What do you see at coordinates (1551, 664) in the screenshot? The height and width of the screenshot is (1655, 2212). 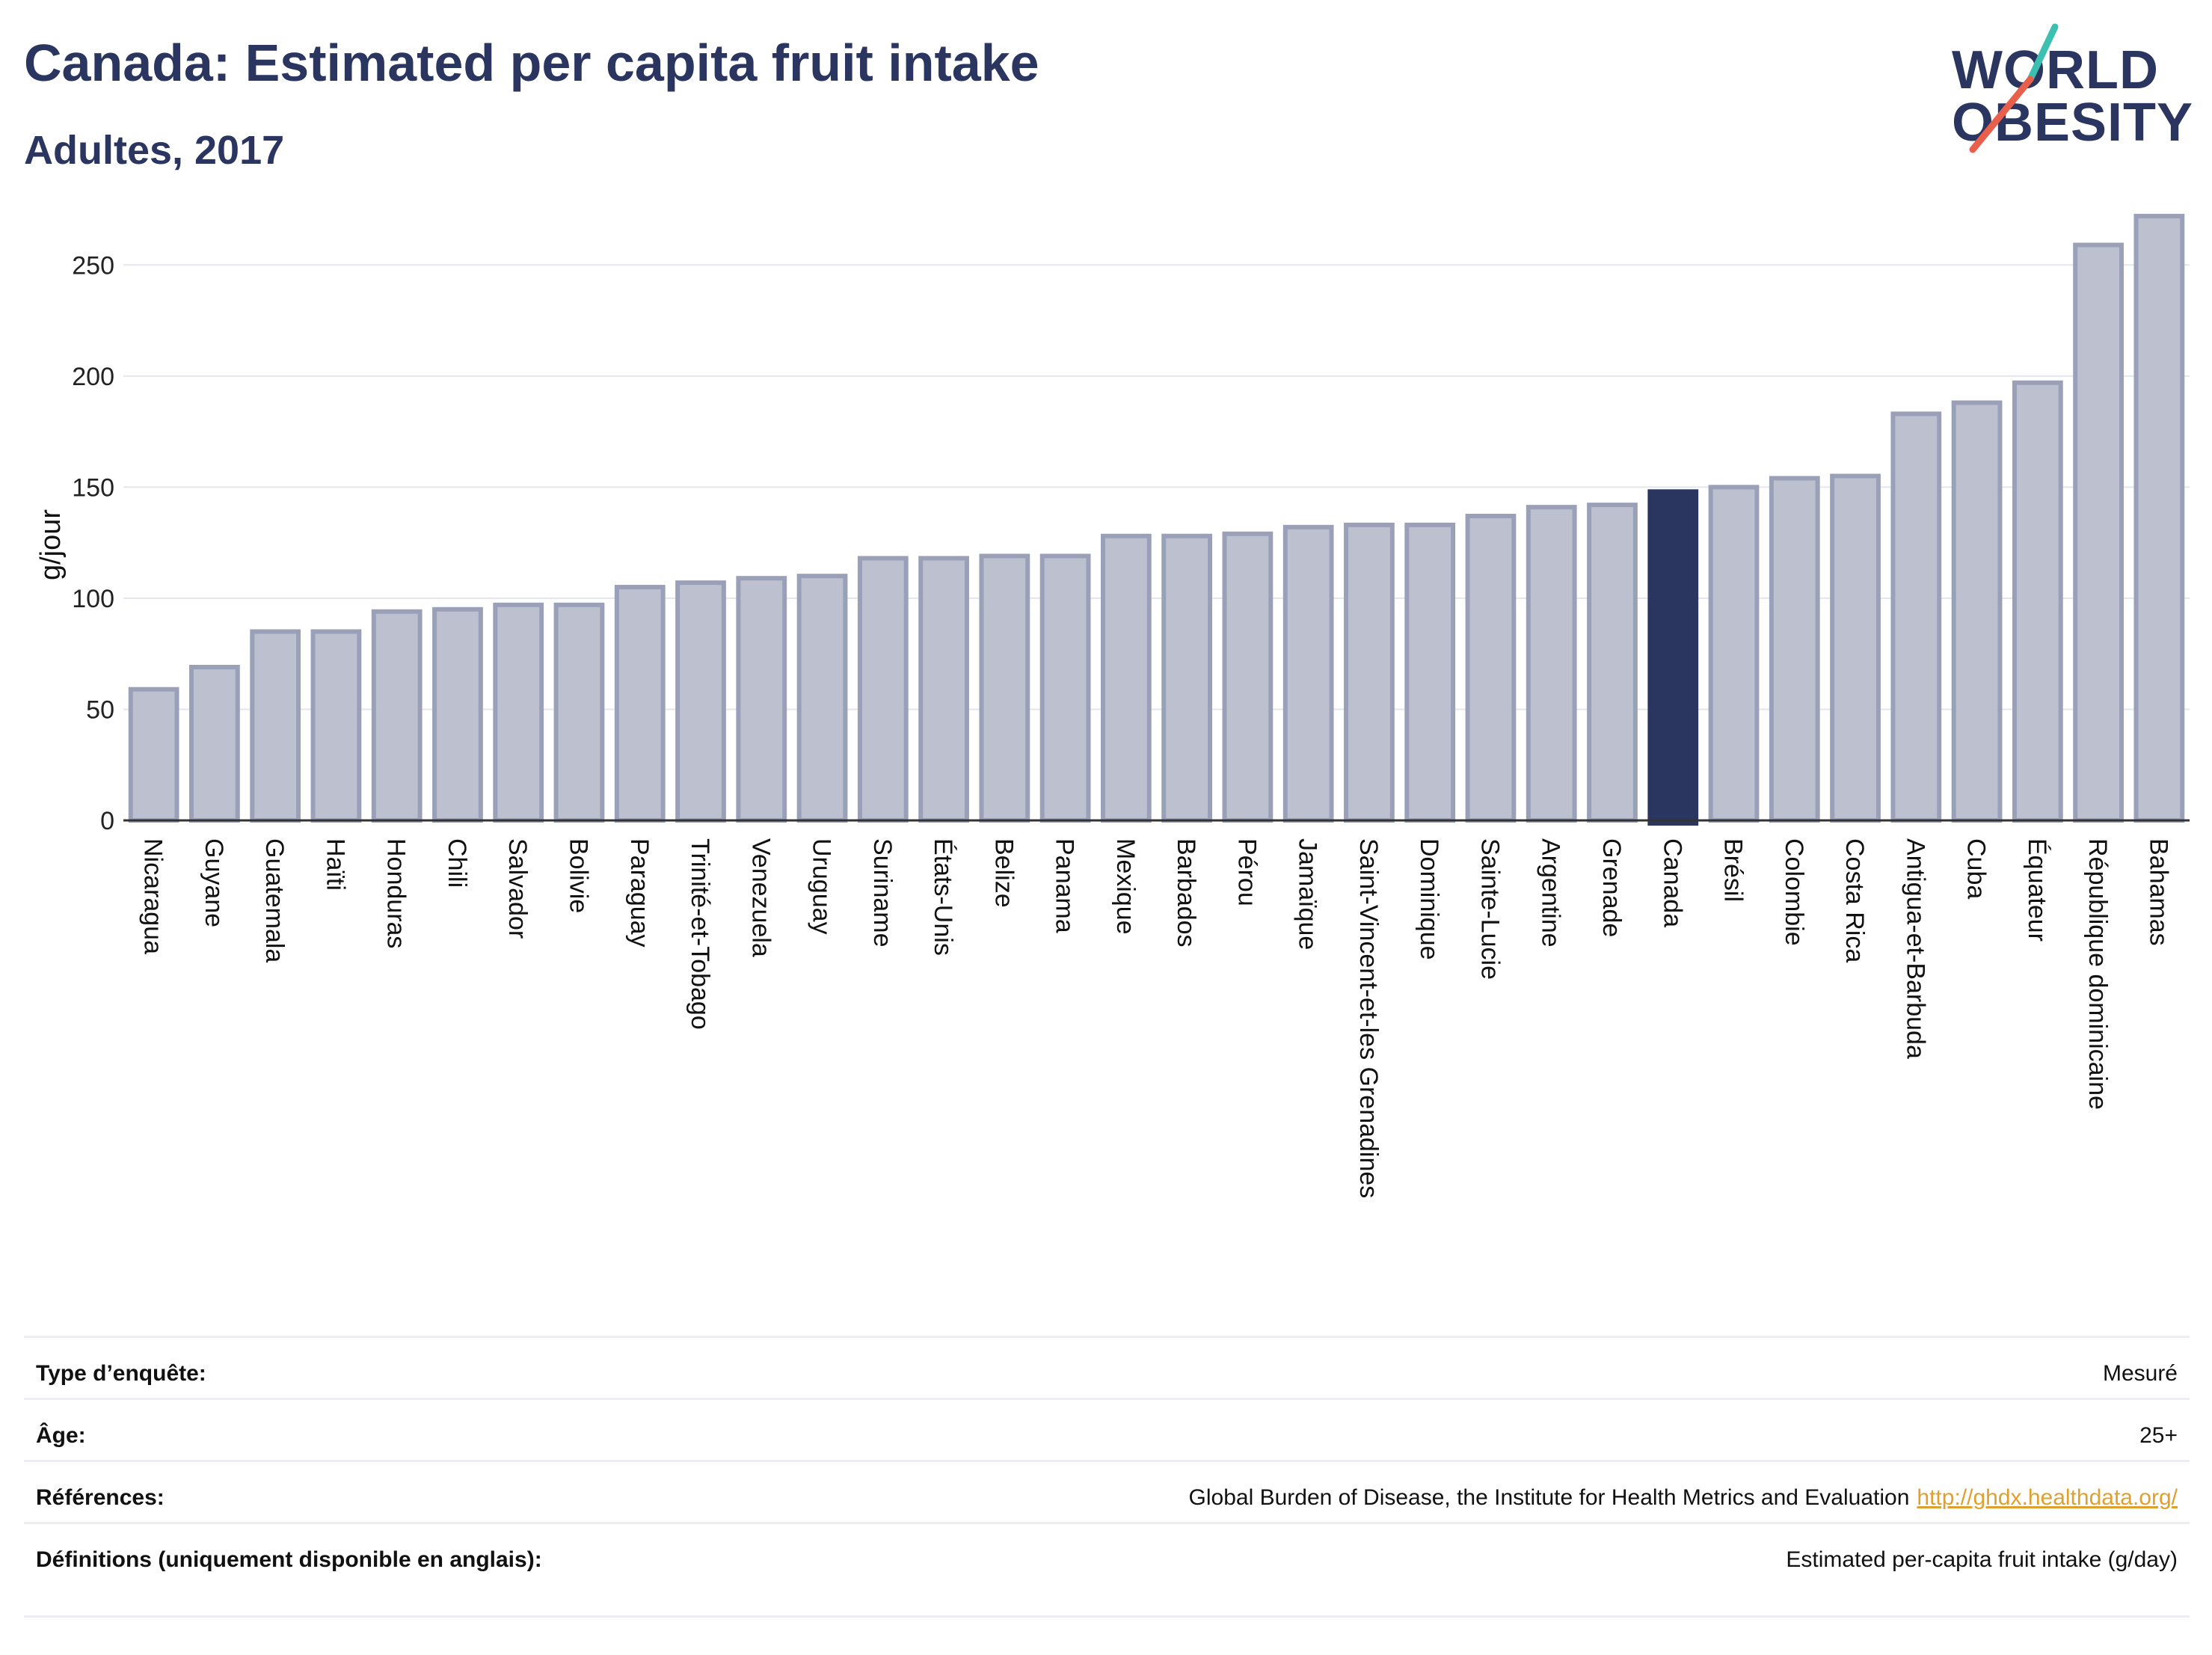 I see `bar-argentine` at bounding box center [1551, 664].